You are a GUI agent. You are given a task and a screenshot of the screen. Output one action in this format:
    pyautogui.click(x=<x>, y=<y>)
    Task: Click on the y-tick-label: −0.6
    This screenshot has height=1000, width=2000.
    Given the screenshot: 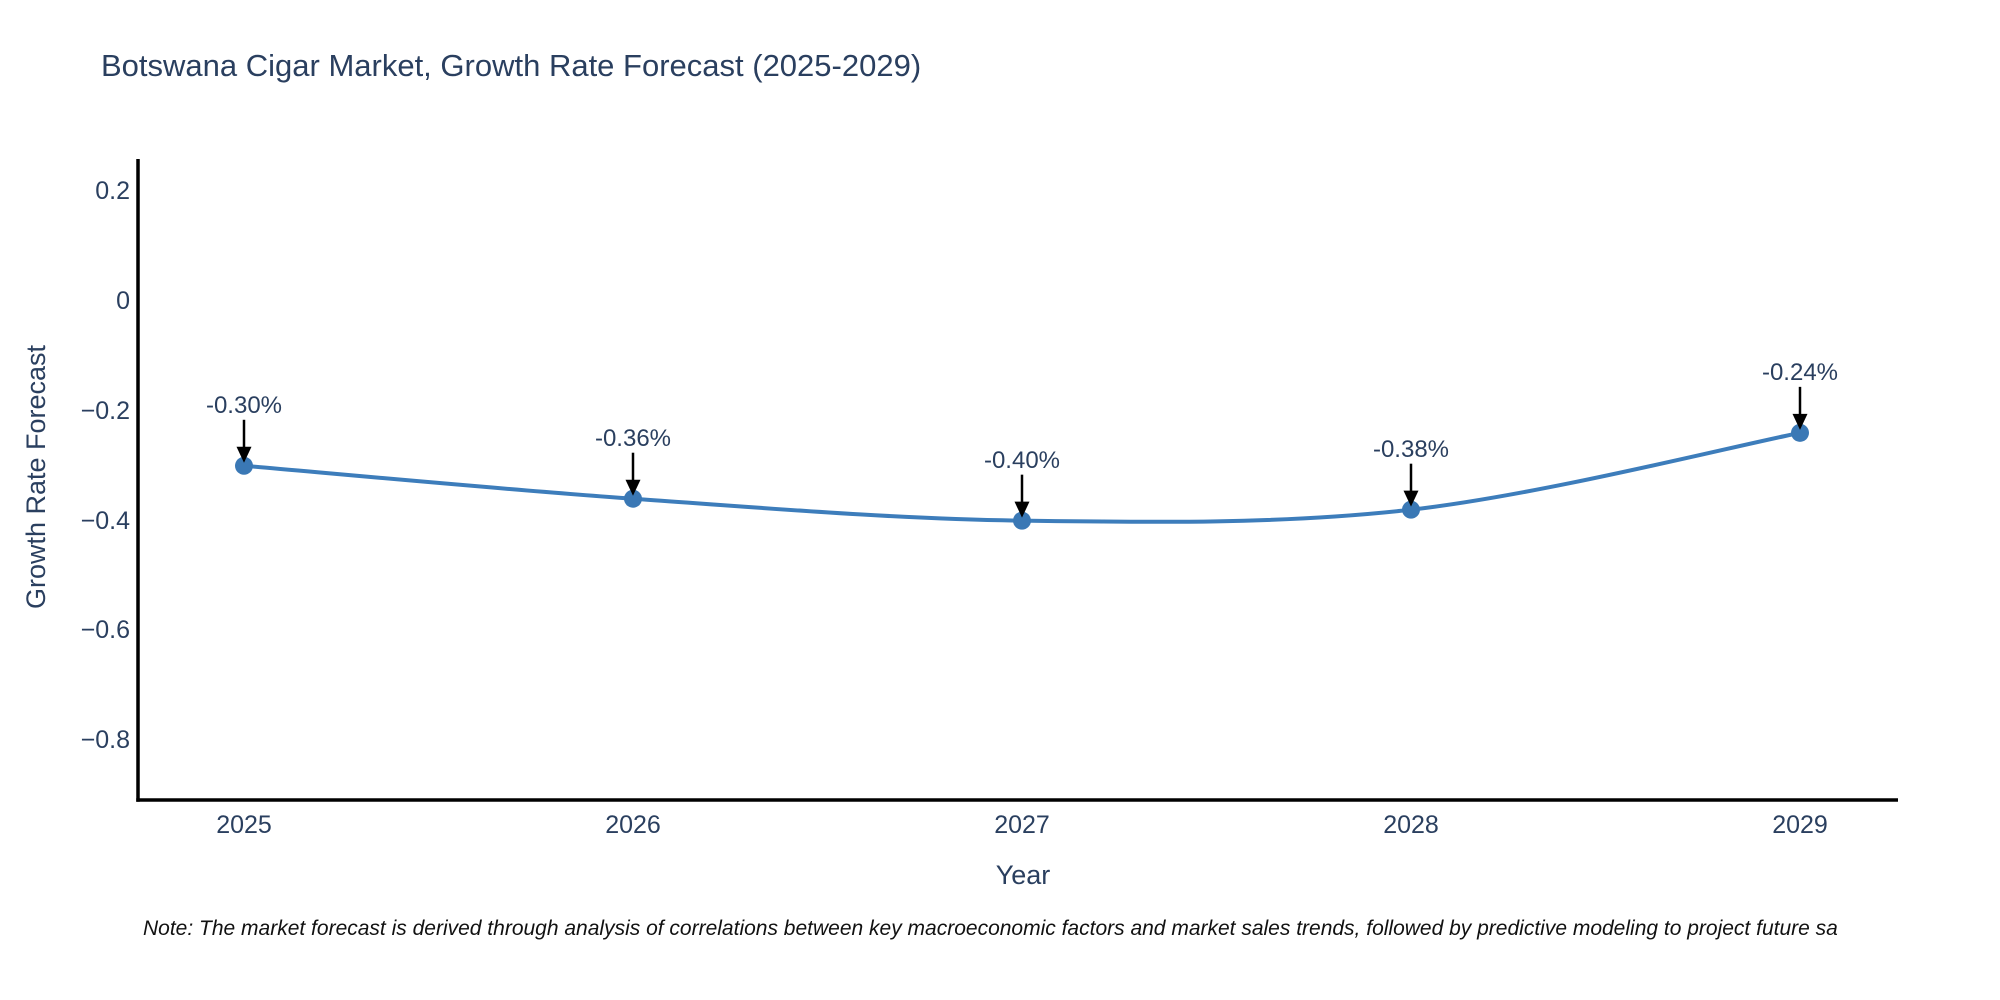 What is the action you would take?
    pyautogui.click(x=105, y=630)
    